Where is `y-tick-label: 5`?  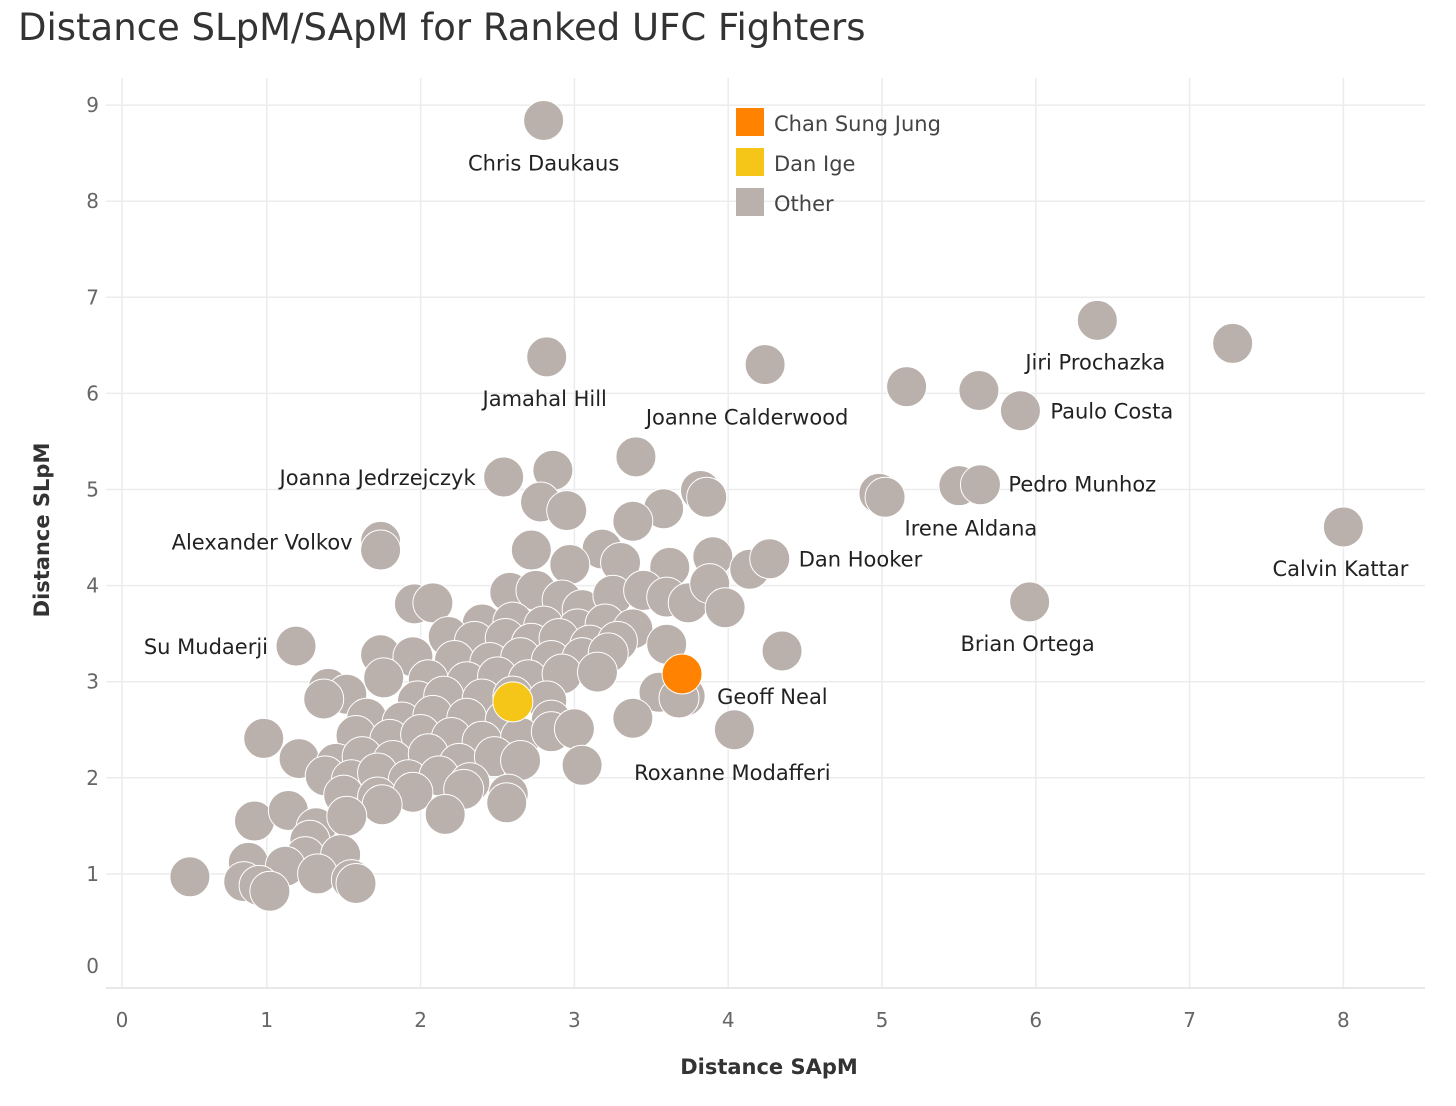 y-tick-label: 5 is located at coordinates (92, 490).